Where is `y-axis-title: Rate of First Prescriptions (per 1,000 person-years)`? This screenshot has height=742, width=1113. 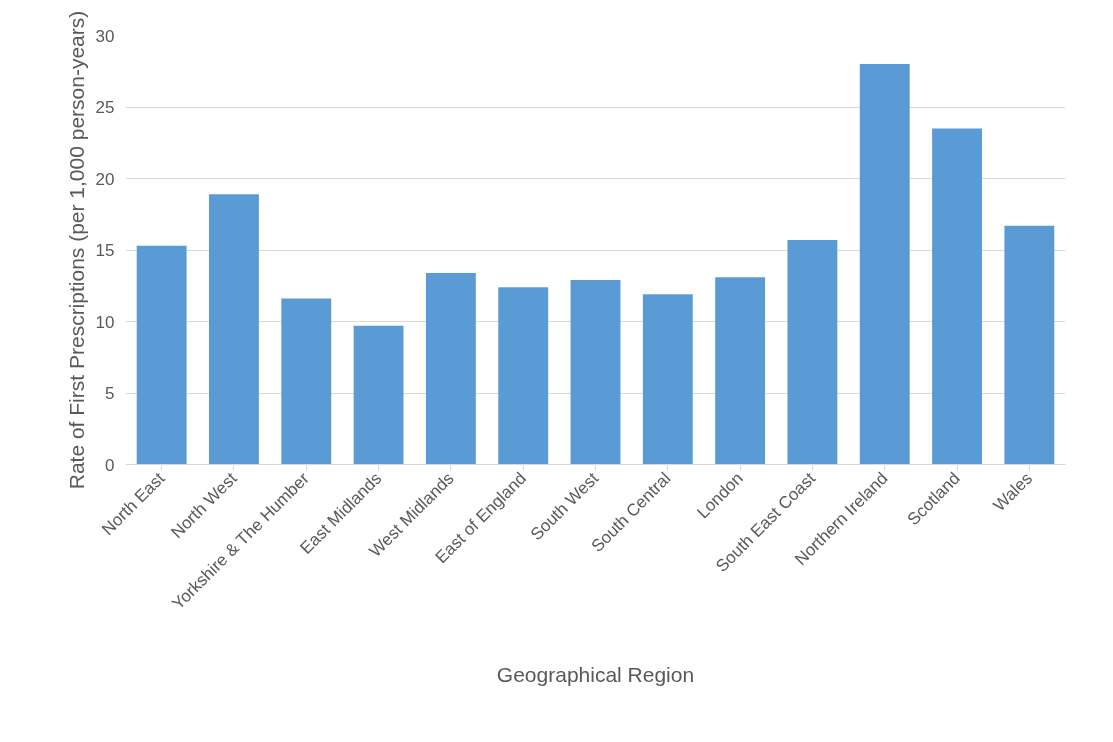 y-axis-title: Rate of First Prescriptions (per 1,000 person-years) is located at coordinates (76, 250).